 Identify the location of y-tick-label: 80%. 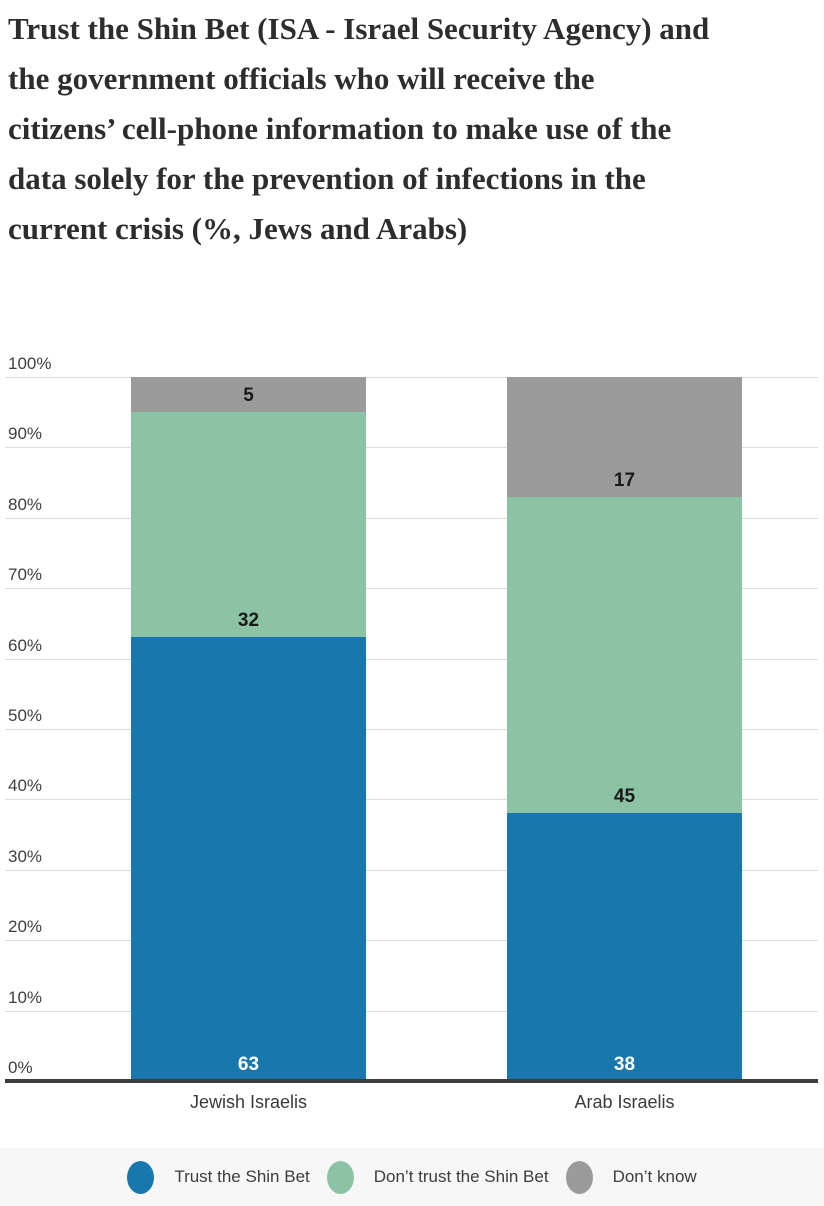
(25, 504).